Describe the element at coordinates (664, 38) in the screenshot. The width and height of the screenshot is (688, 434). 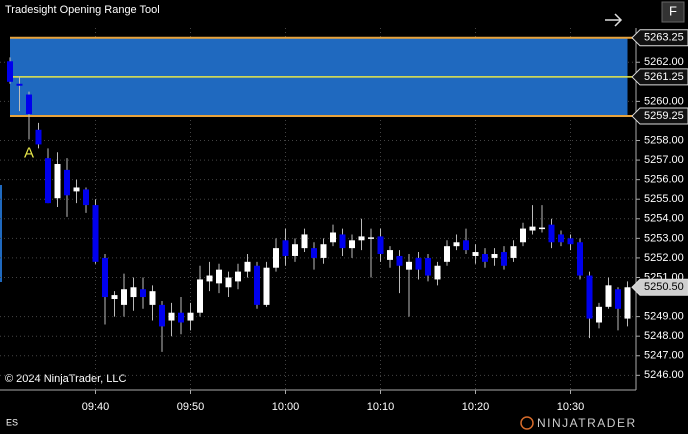
I see `price-badge-label: 5263.25` at that location.